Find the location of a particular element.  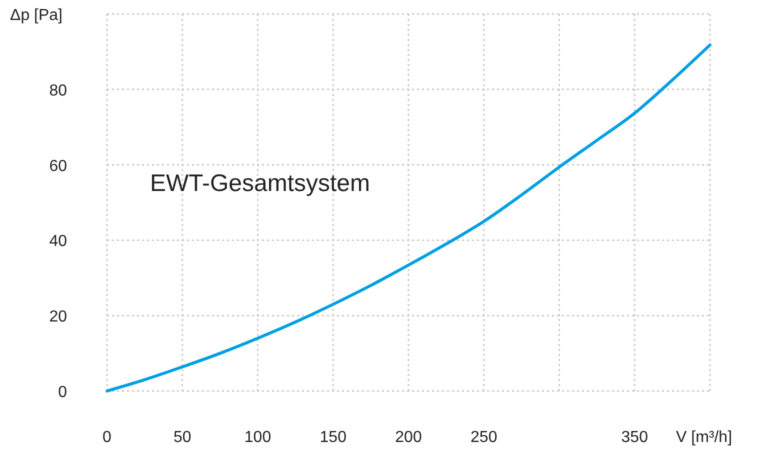

y-axis-title: Δp [Pa] is located at coordinates (36, 15).